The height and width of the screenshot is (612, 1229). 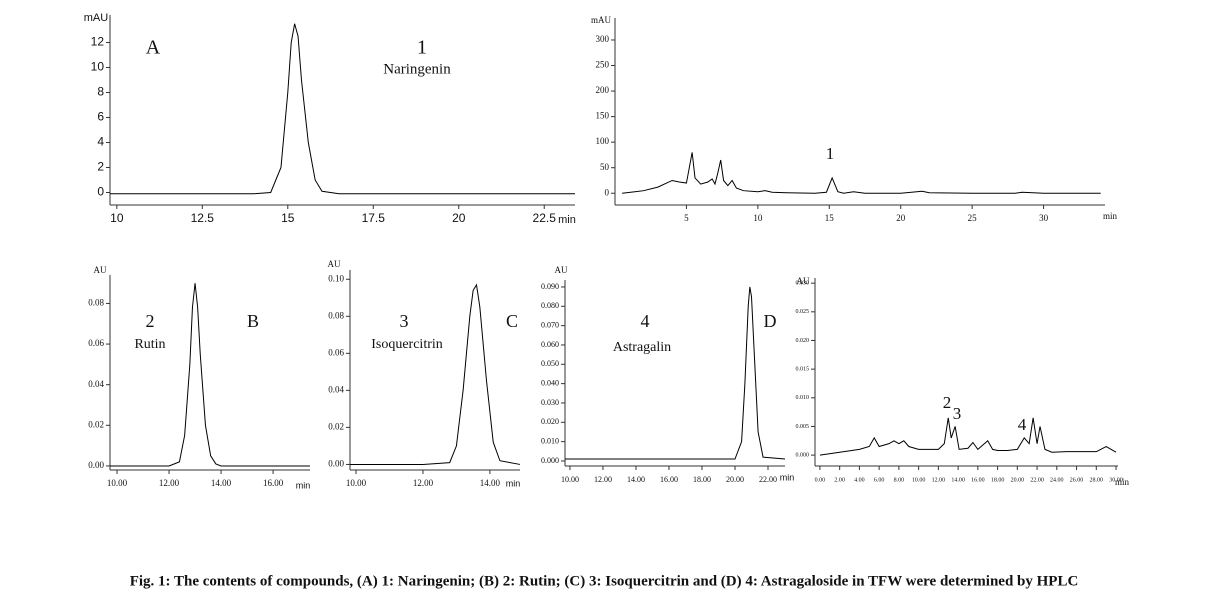 What do you see at coordinates (607, 192) in the screenshot?
I see `y-tick-label: 0` at bounding box center [607, 192].